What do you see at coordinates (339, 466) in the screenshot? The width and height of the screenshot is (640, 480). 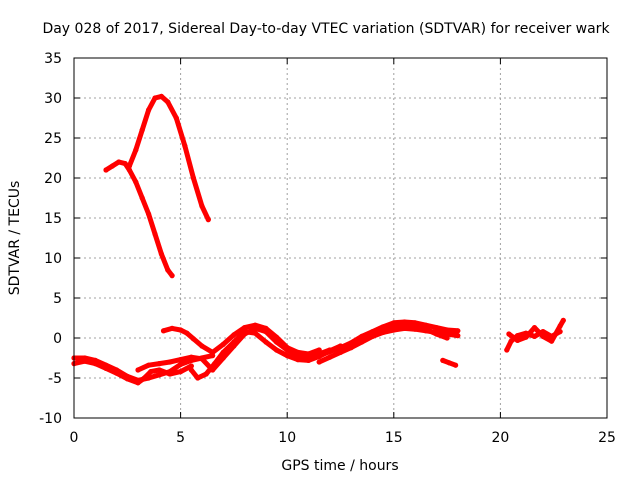 I see `x-axis-label: GPS time / hours` at bounding box center [339, 466].